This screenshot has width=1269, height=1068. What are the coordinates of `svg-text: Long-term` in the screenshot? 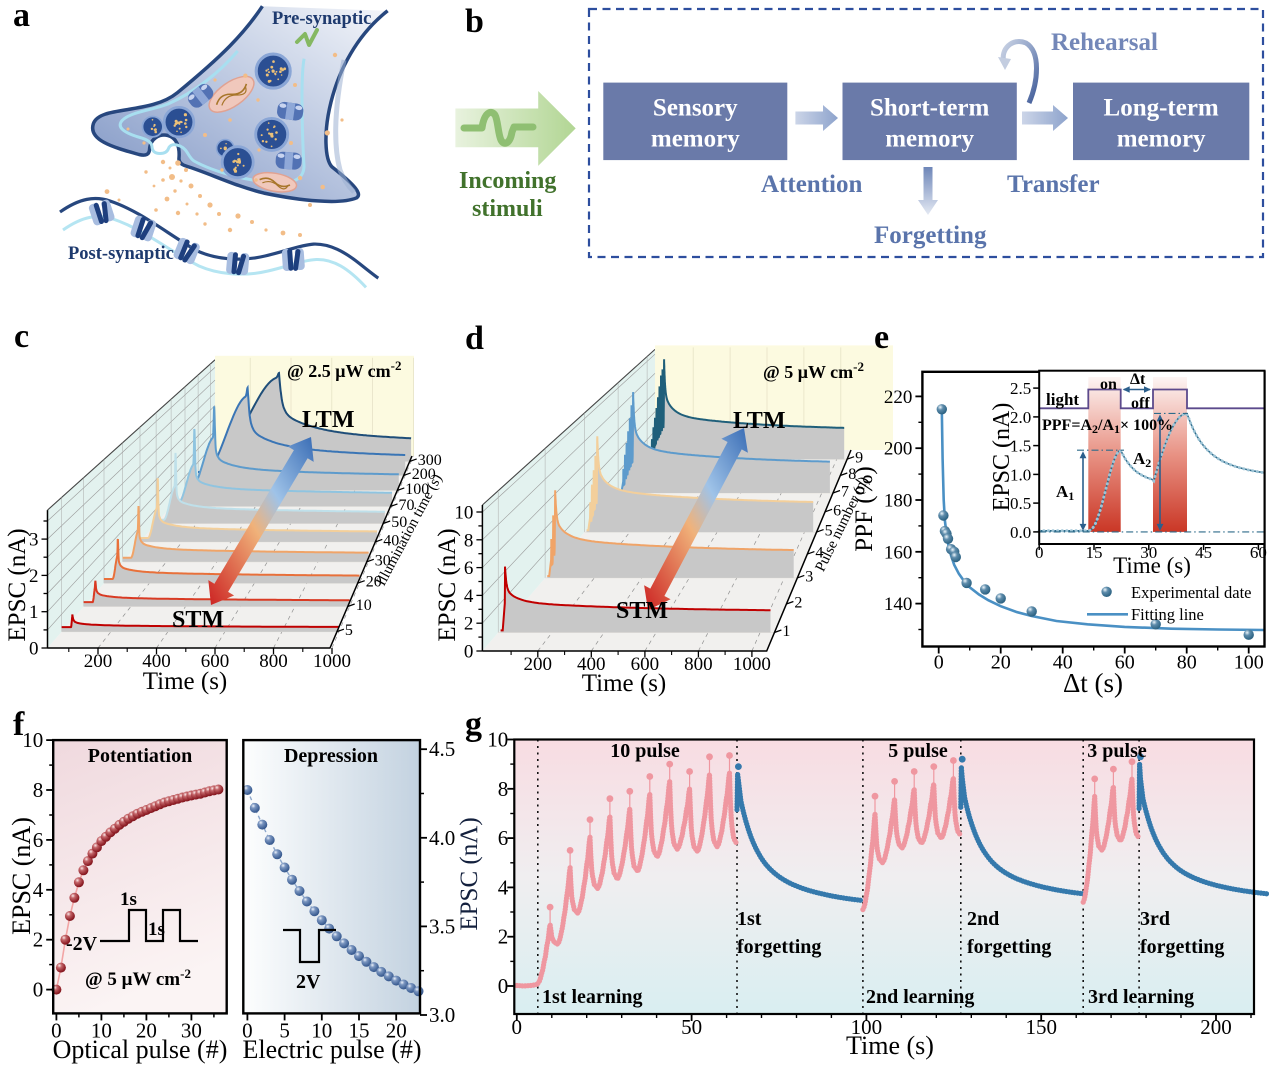 It's located at (1161, 108).